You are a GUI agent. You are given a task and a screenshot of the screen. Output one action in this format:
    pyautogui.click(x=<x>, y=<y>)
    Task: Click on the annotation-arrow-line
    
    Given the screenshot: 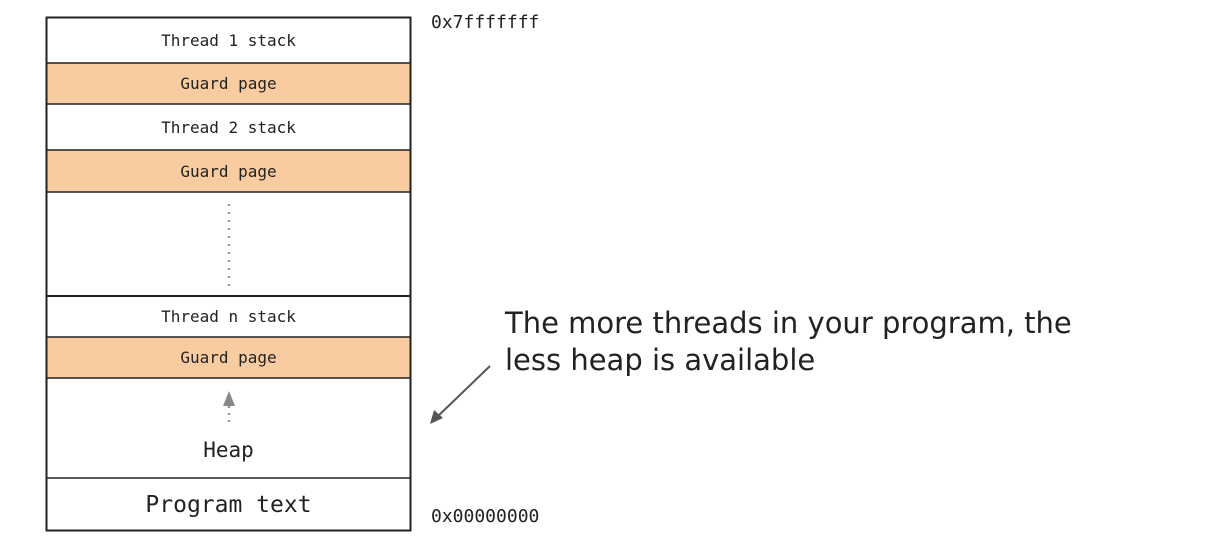 What is the action you would take?
    pyautogui.click(x=463, y=392)
    